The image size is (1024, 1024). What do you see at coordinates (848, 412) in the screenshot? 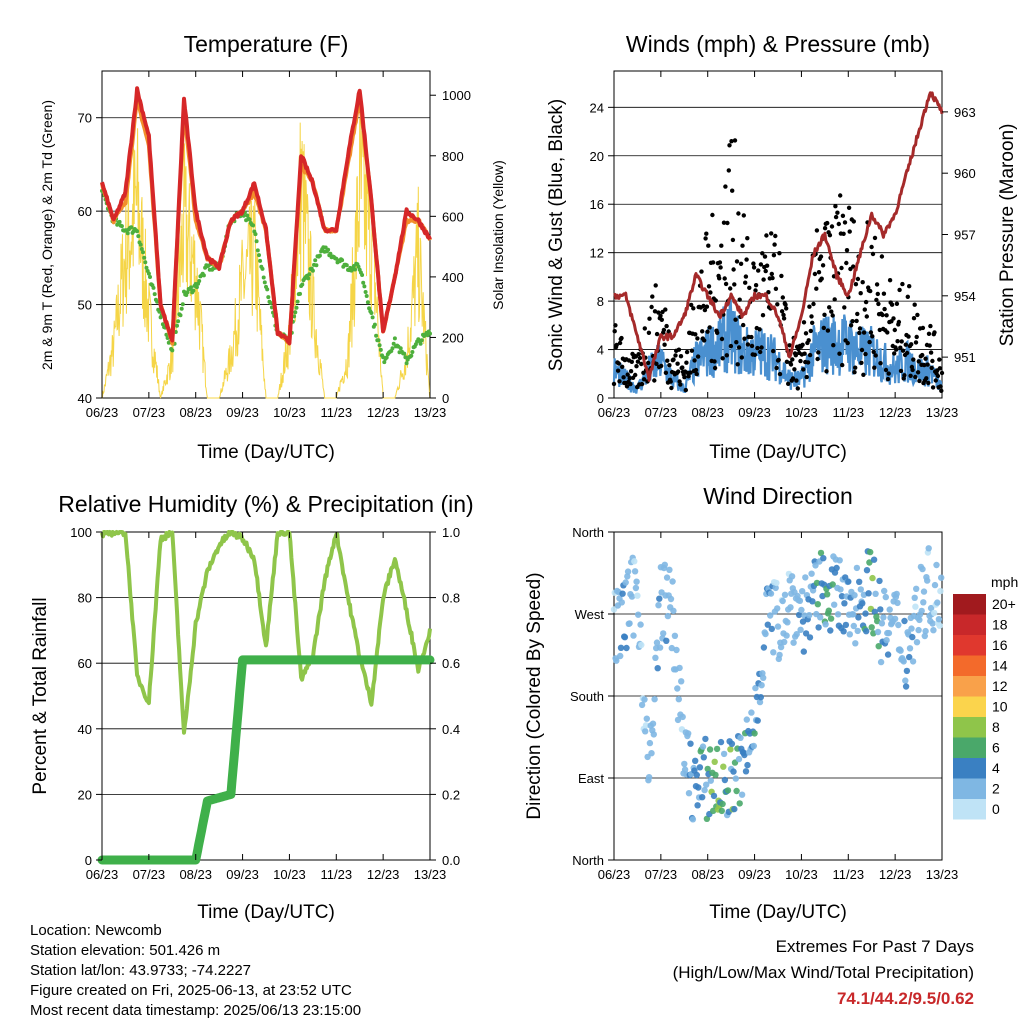
I see `wind-xtick-label: 11/23` at bounding box center [848, 412].